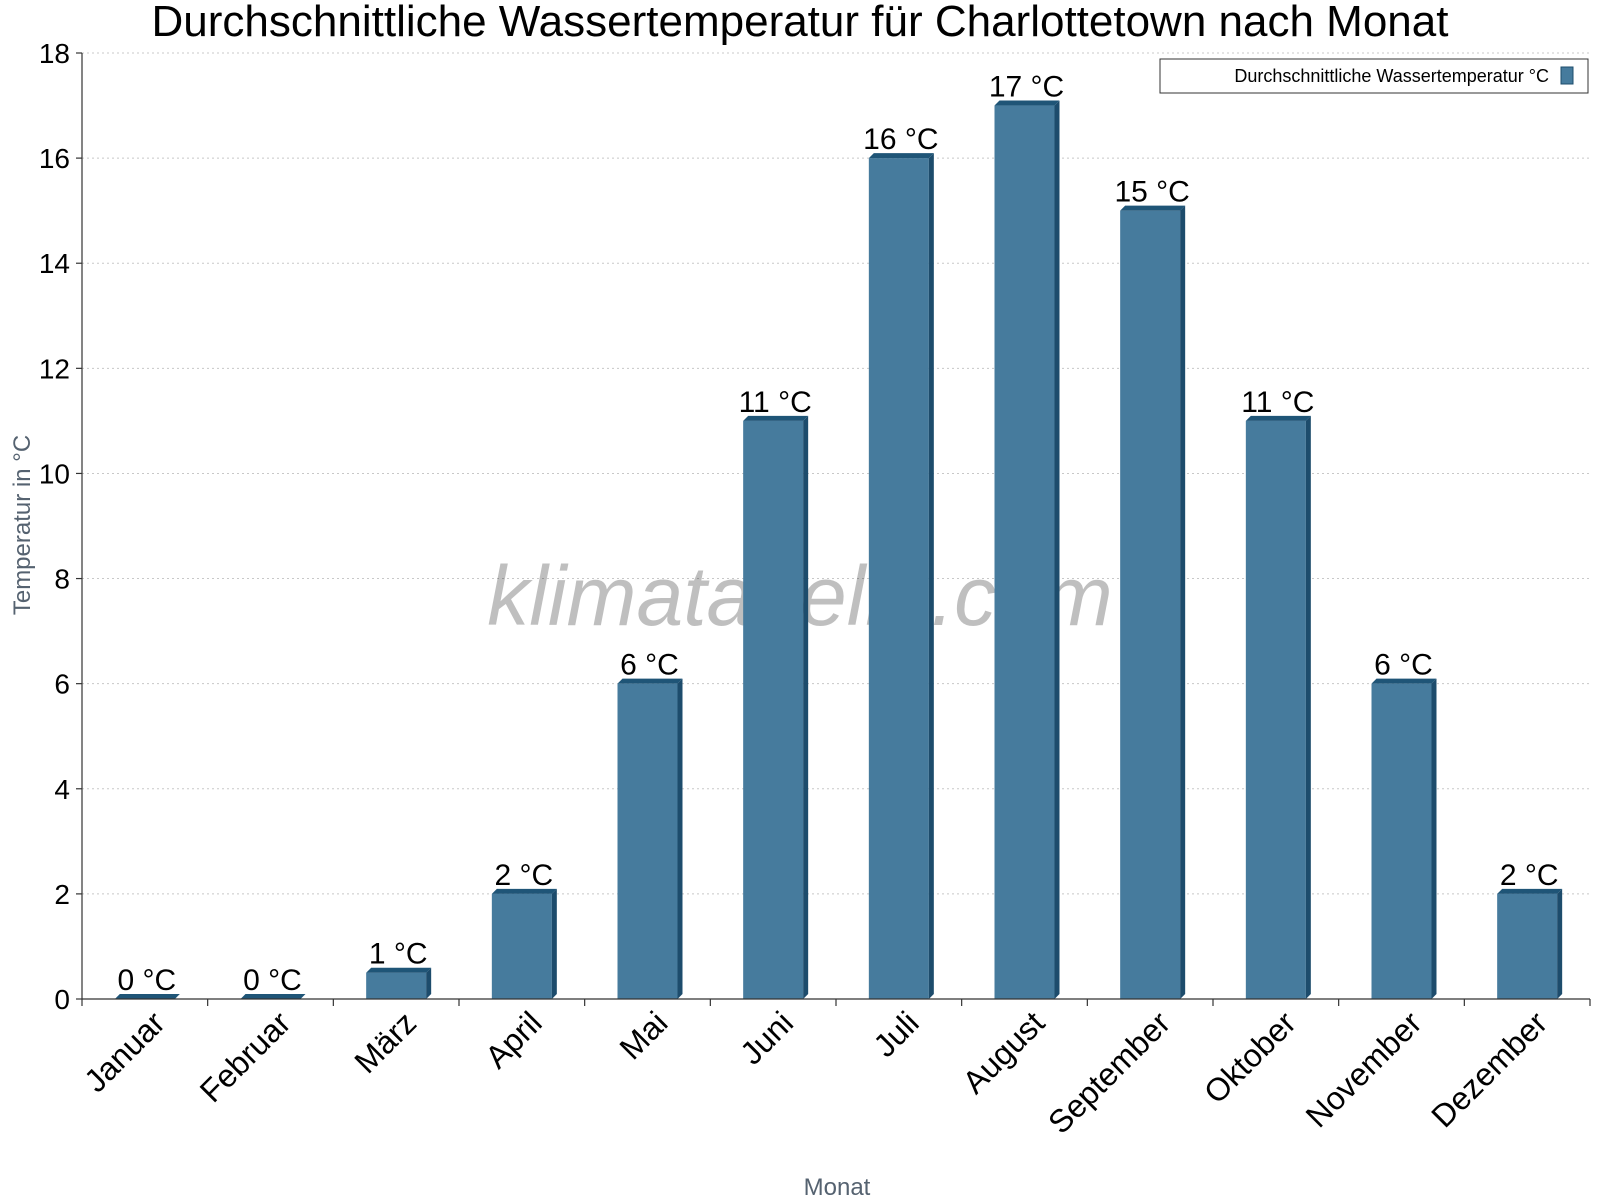  I want to click on bar-juli: 16 °C, so click(901, 561).